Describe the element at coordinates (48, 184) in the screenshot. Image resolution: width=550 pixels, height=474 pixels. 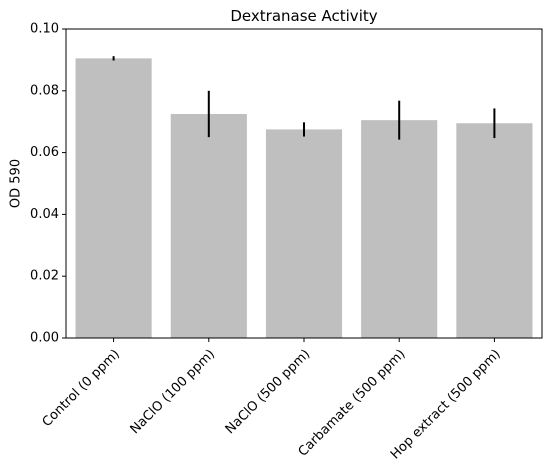
I see `y-axis-ticks: 0.00 0.02 0.04 0.06 0.08 0.10` at that location.